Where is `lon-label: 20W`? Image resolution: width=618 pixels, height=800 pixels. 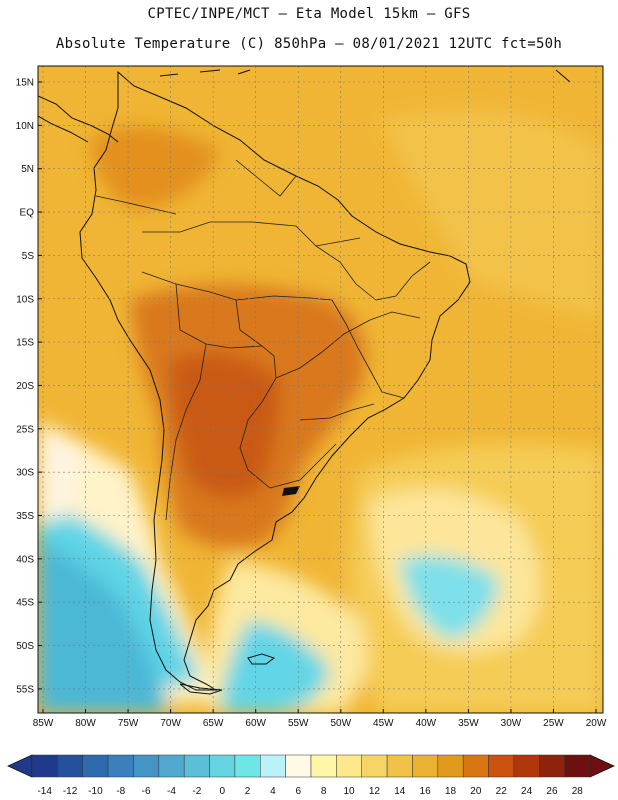 lon-label: 20W is located at coordinates (596, 723).